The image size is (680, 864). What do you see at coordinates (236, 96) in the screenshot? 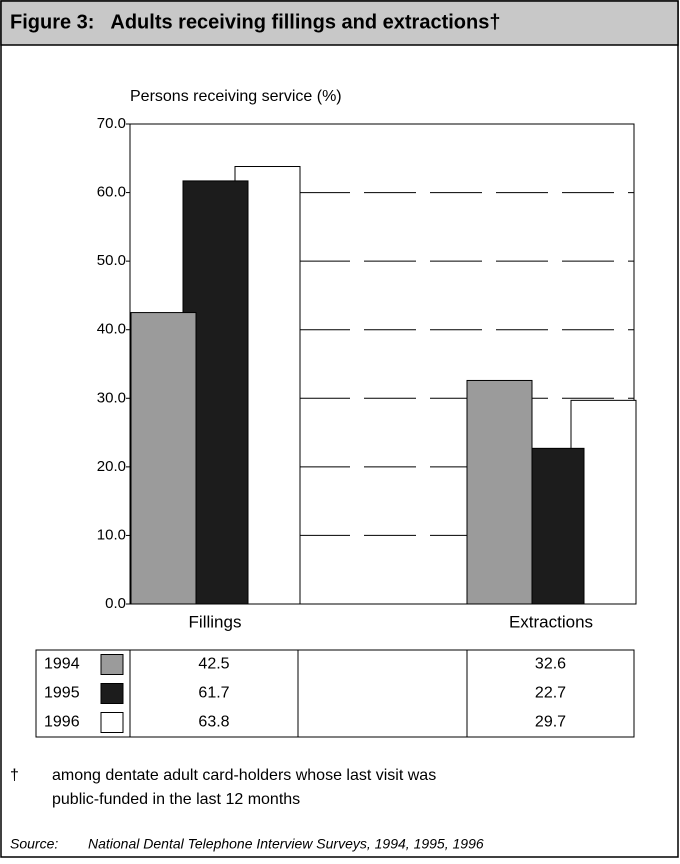
I see `y-axis-label: Persons receiving service (%)` at bounding box center [236, 96].